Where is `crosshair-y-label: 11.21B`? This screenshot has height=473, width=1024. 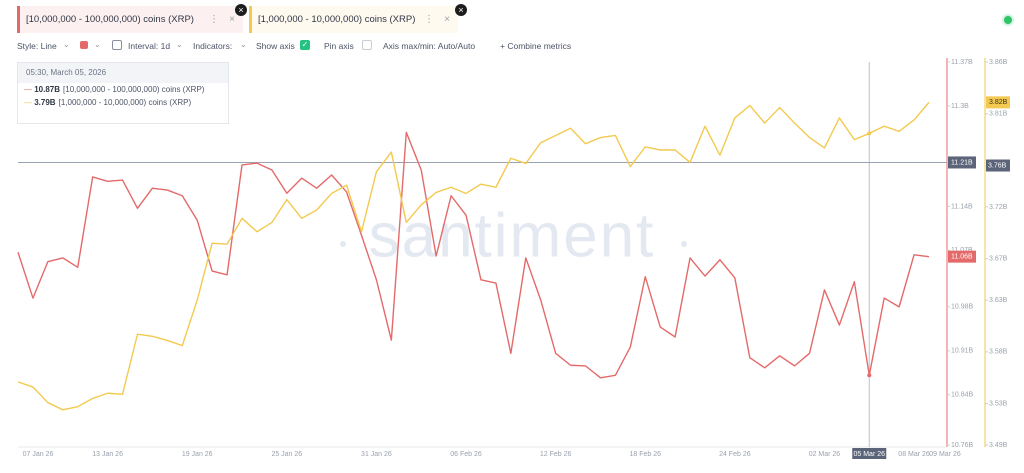 crosshair-y-label: 11.21B is located at coordinates (962, 162).